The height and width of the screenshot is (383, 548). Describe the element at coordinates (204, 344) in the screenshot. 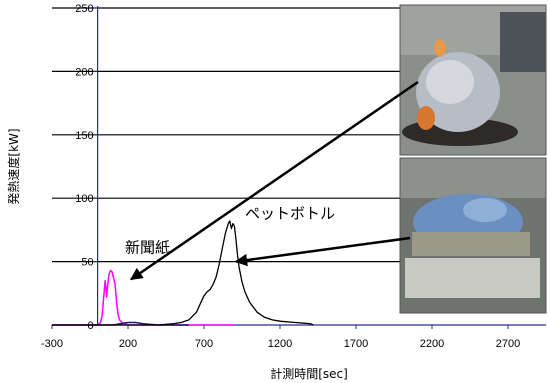

I see `x-tick-label-2: 700` at that location.